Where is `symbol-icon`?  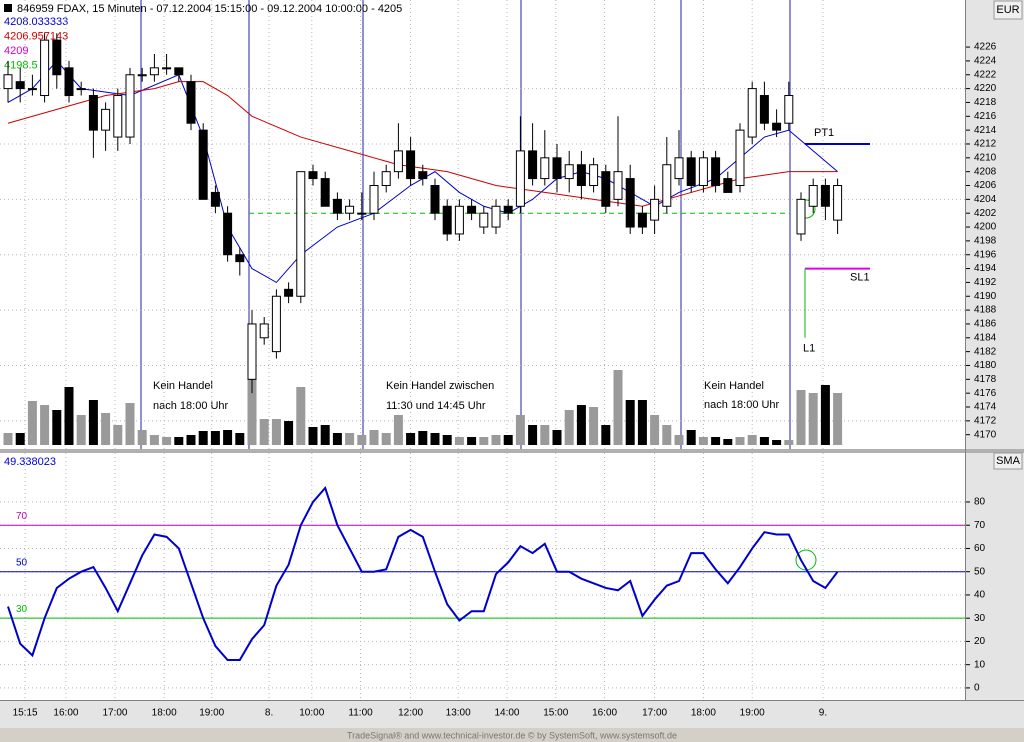 symbol-icon is located at coordinates (8, 8).